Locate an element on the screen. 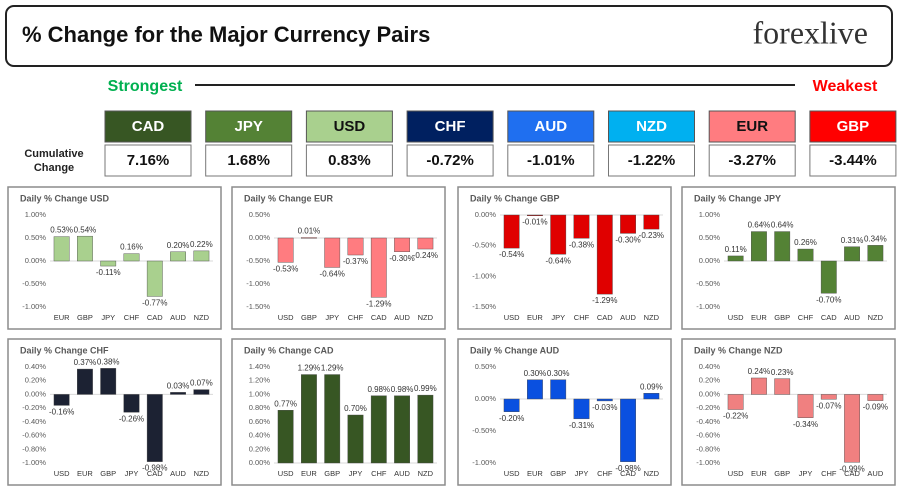 The width and height of the screenshot is (900, 495). y-tick-label: 0.40% is located at coordinates (710, 366).